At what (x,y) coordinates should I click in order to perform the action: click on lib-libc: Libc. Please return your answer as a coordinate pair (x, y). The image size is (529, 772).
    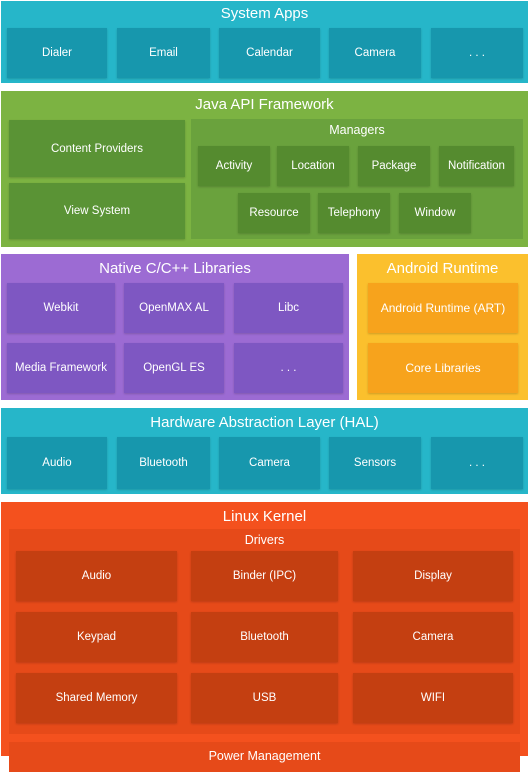
    Looking at the image, I should click on (288, 308).